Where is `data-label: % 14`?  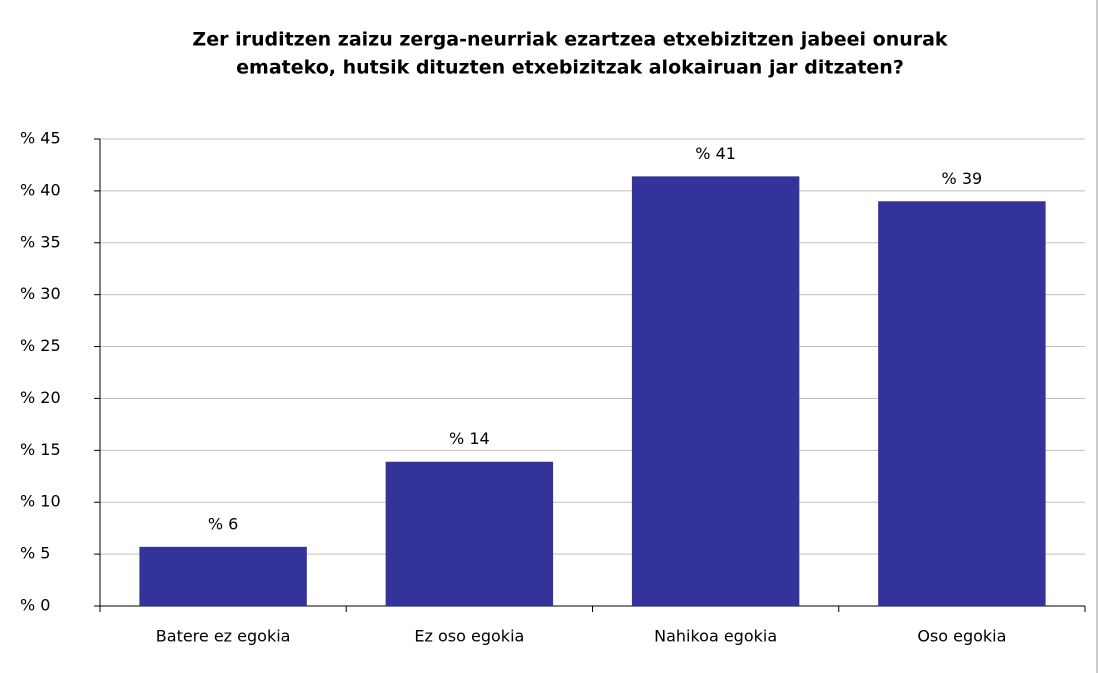
data-label: % 14 is located at coordinates (469, 438).